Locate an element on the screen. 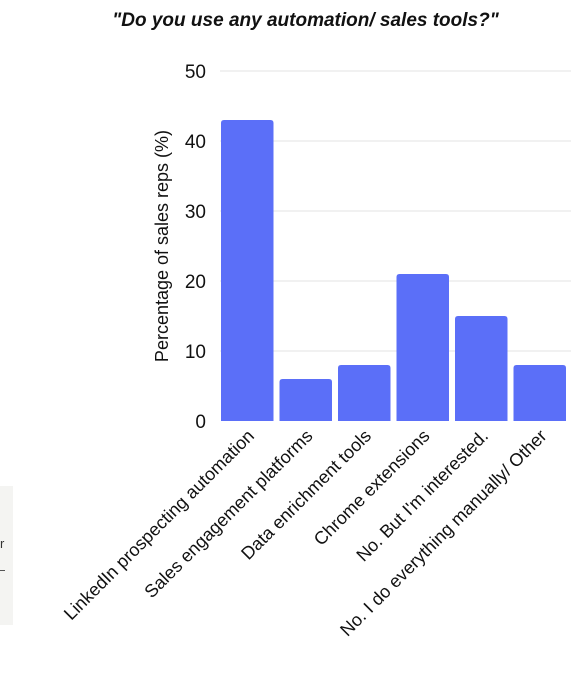  side-panel: r is located at coordinates (6, 555).